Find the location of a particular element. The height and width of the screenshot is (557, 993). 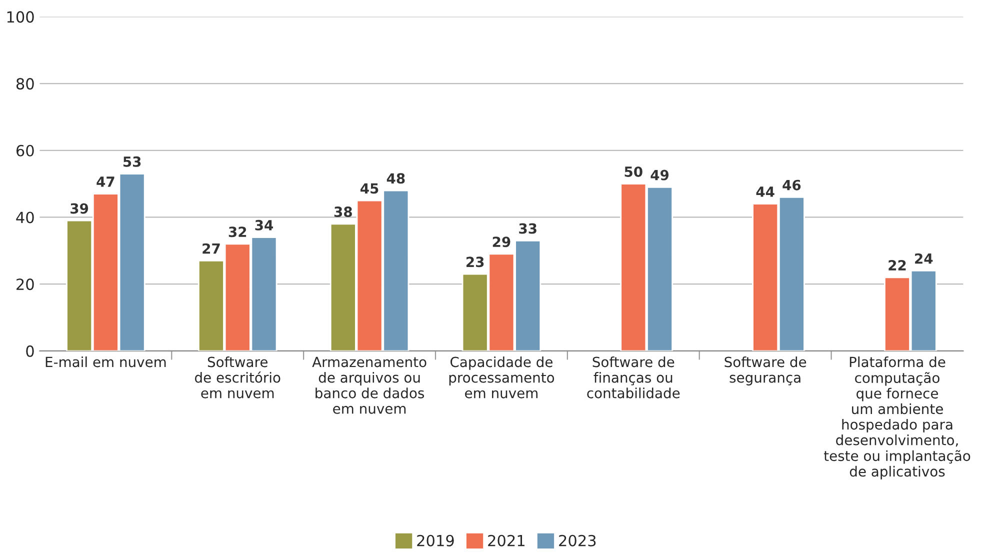

x-tick-label: Plataforma de computação que fornece um ambiente hospedado para desenvolvimento, teste ou implantação de aplicativos is located at coordinates (897, 418).